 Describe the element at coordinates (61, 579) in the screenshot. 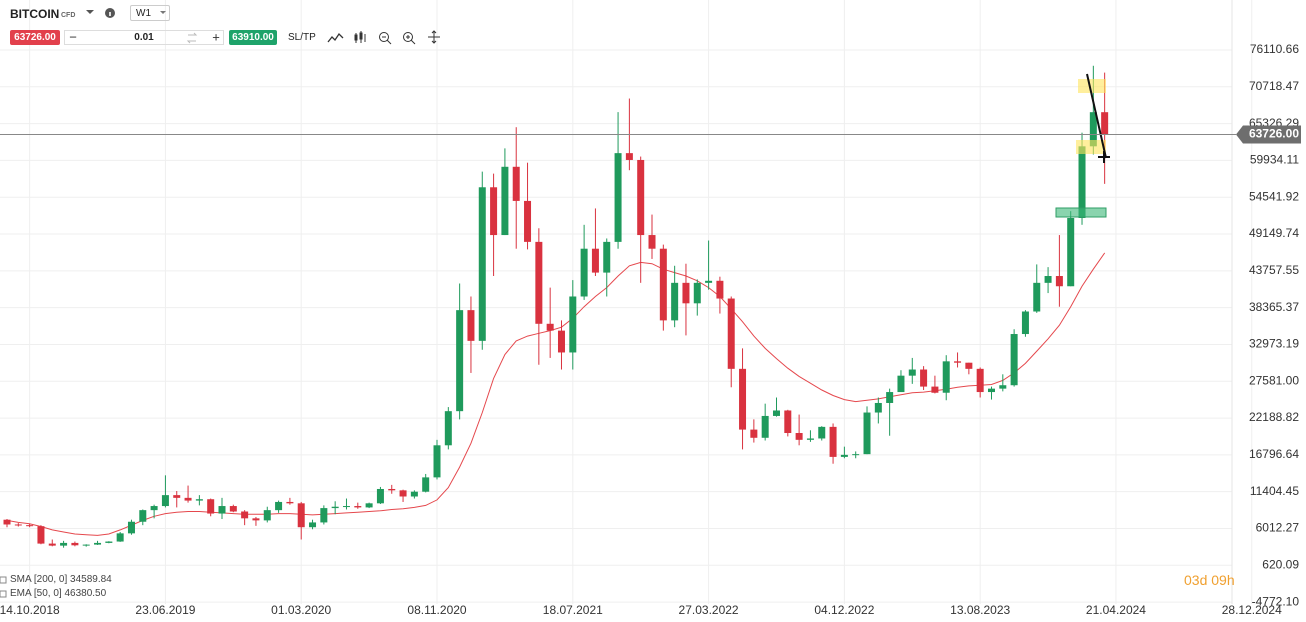

I see `indicator-legend: SMA [200, 0] 34589.84` at that location.